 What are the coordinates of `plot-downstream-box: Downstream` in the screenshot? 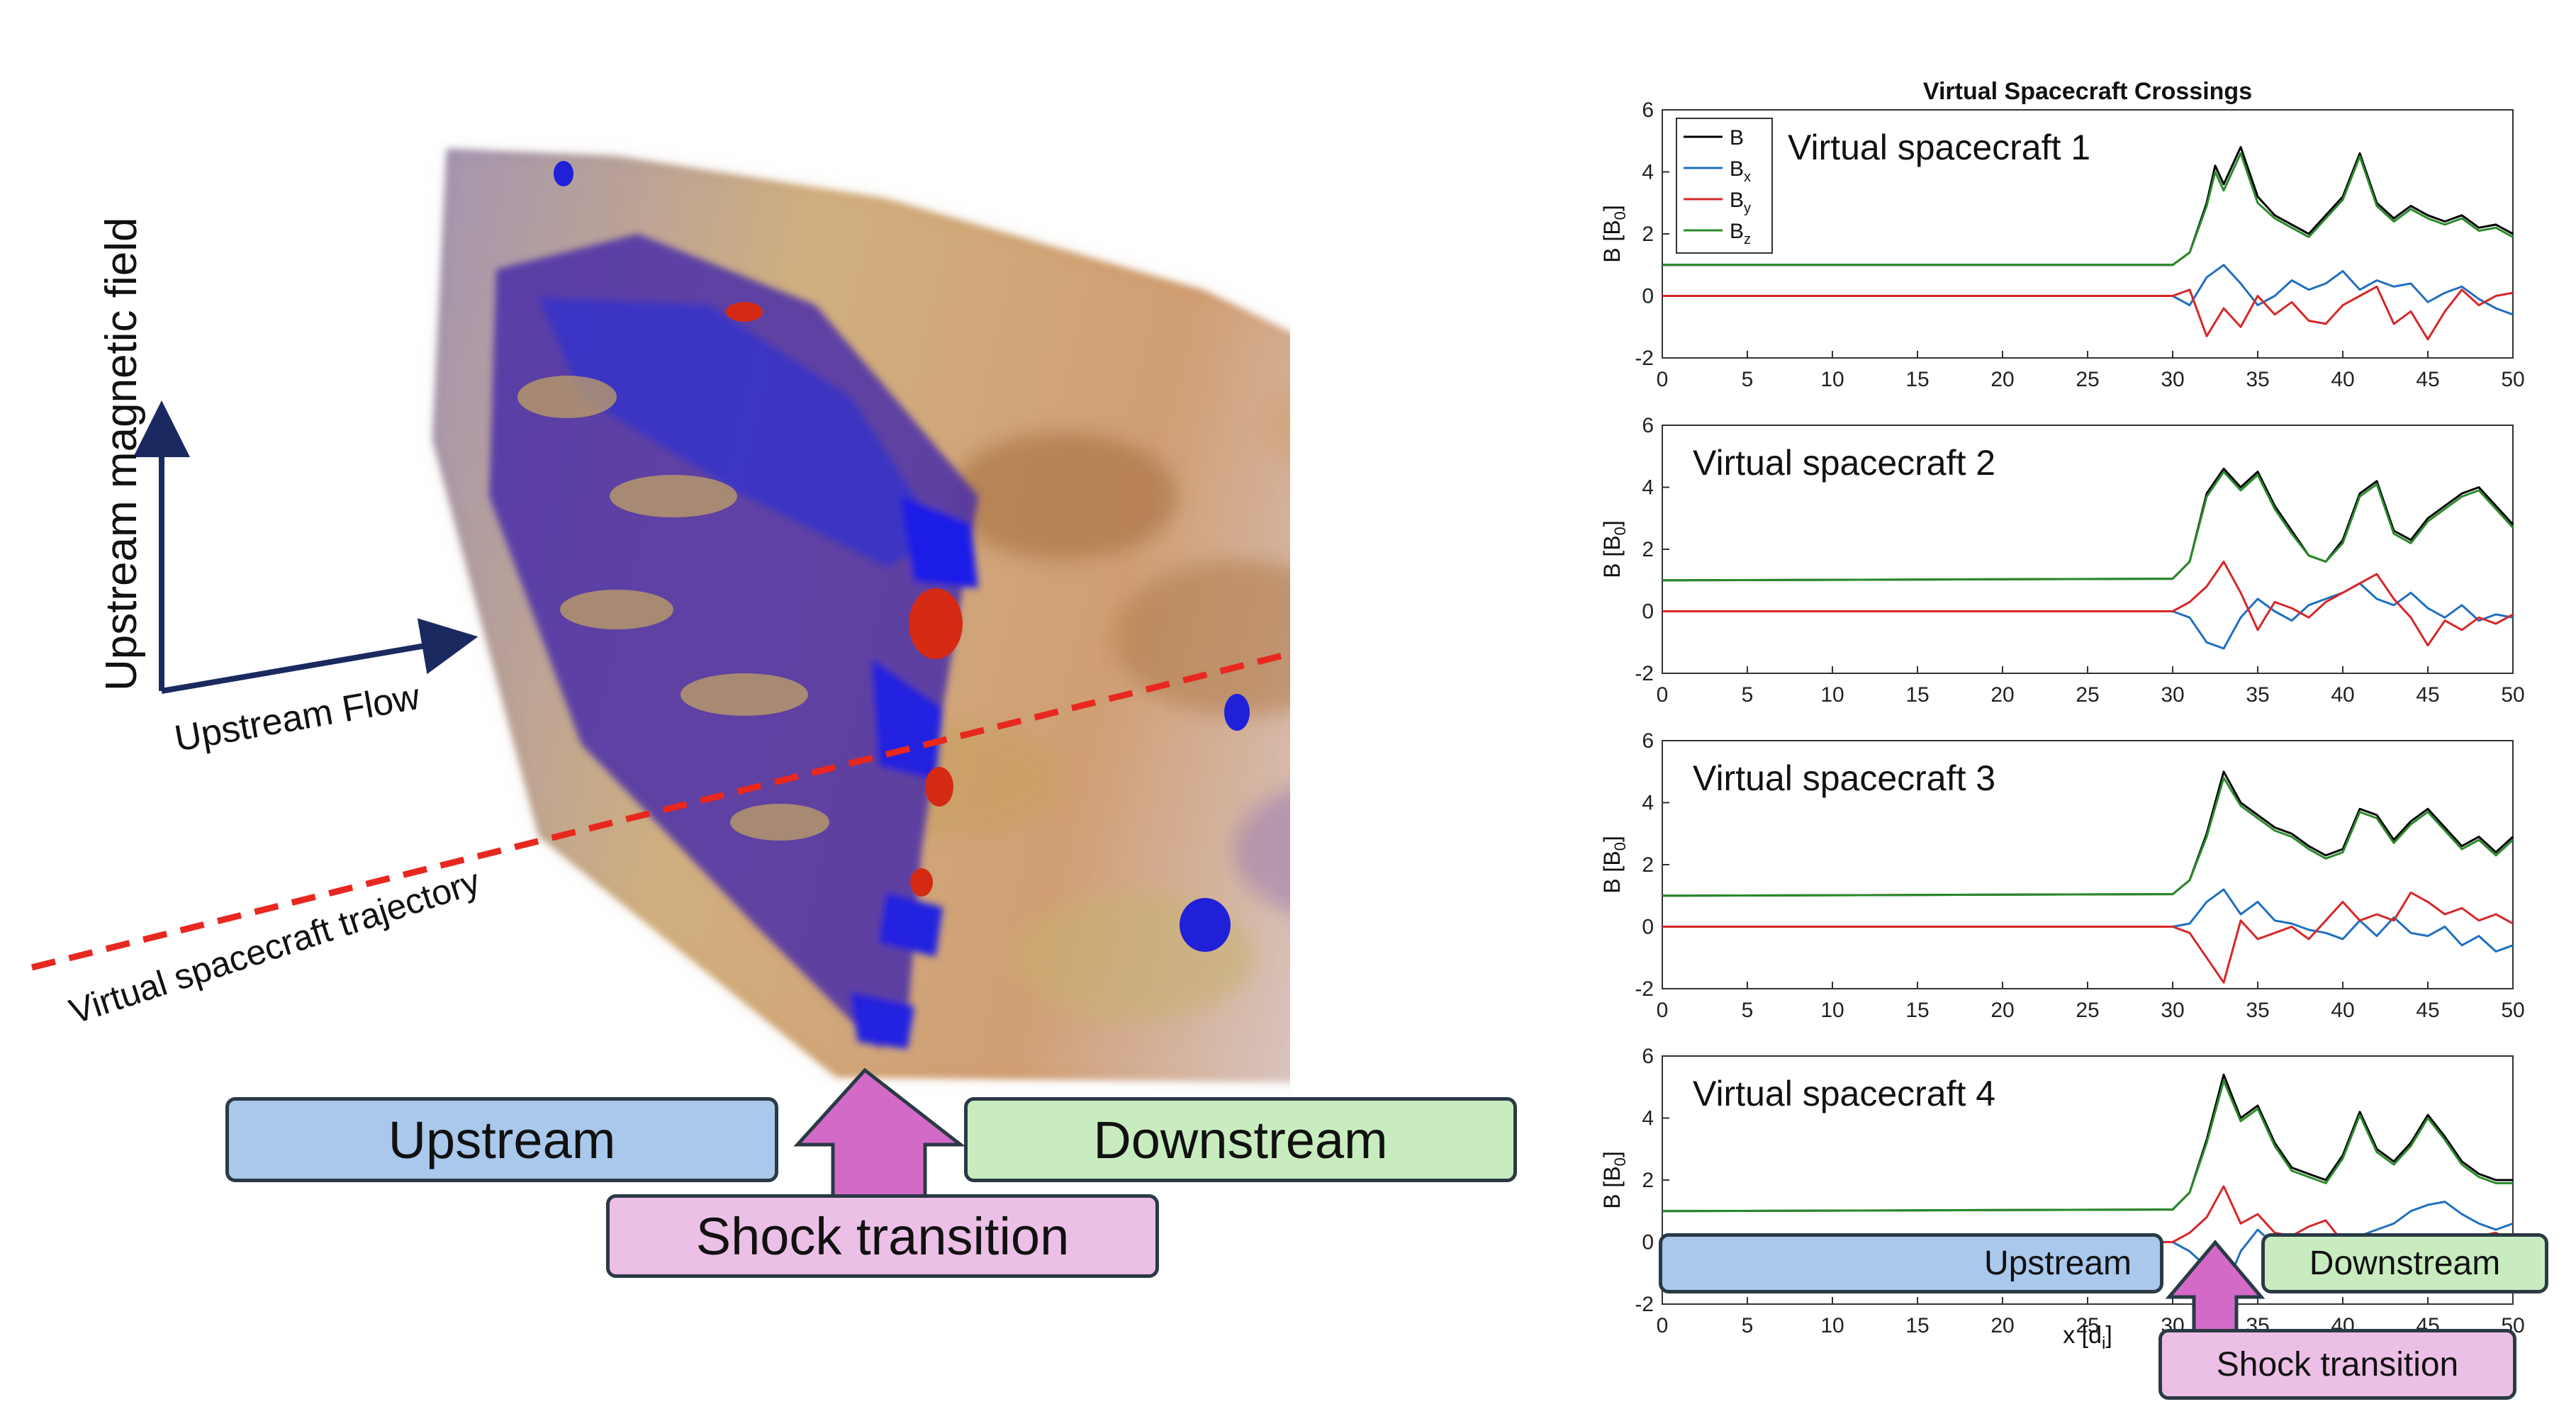 It's located at (2405, 1263).